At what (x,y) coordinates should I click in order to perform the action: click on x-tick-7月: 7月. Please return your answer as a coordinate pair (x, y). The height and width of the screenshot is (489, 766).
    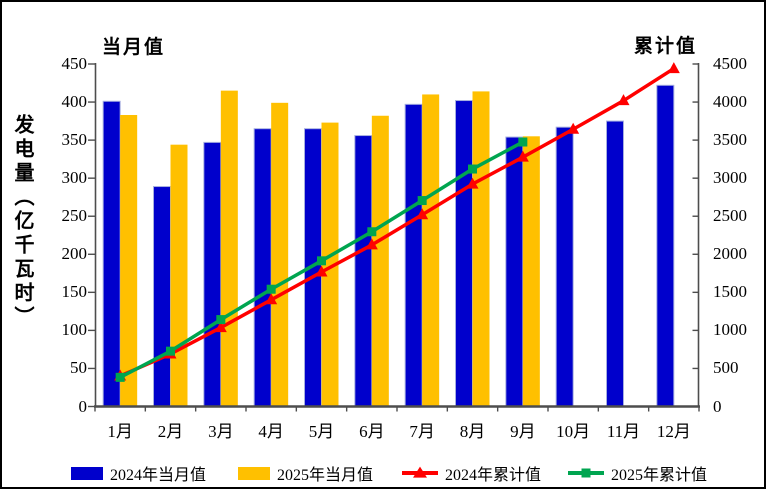
    Looking at the image, I should click on (422, 431).